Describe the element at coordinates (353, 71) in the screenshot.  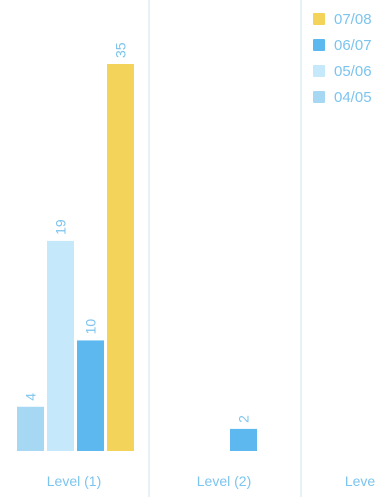
I see `legend-label: 05/06` at that location.